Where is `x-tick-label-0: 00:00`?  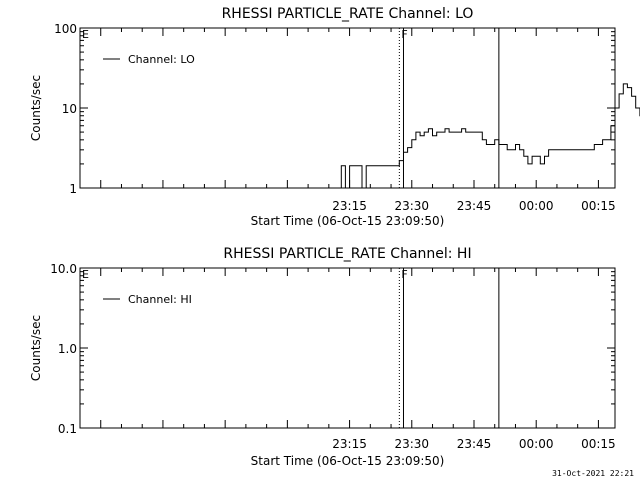
x-tick-label-0: 00:00 is located at coordinates (536, 206).